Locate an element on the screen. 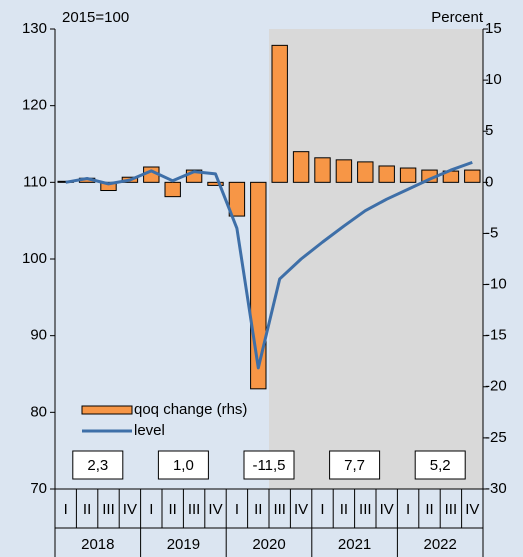  y-tick-label: 120 is located at coordinates (34, 105).